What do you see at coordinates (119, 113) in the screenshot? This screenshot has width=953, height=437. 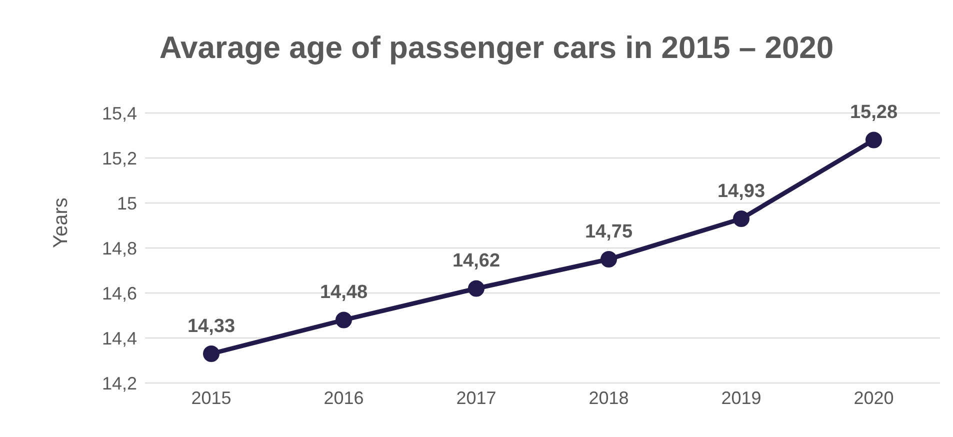 I see `y-tick-label: 15,4` at bounding box center [119, 113].